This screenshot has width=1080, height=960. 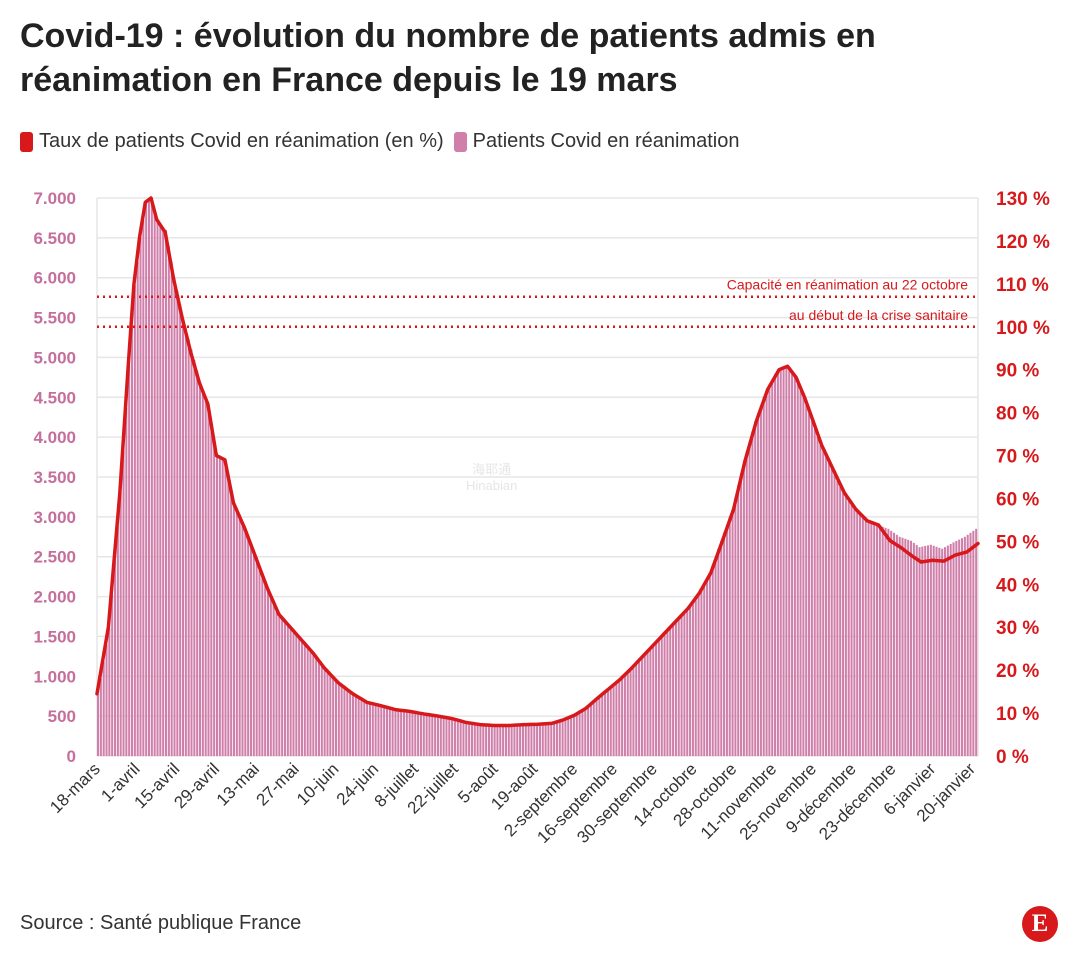 What do you see at coordinates (596, 141) in the screenshot?
I see `legend-item-patients: Patients Covid en réanimation` at bounding box center [596, 141].